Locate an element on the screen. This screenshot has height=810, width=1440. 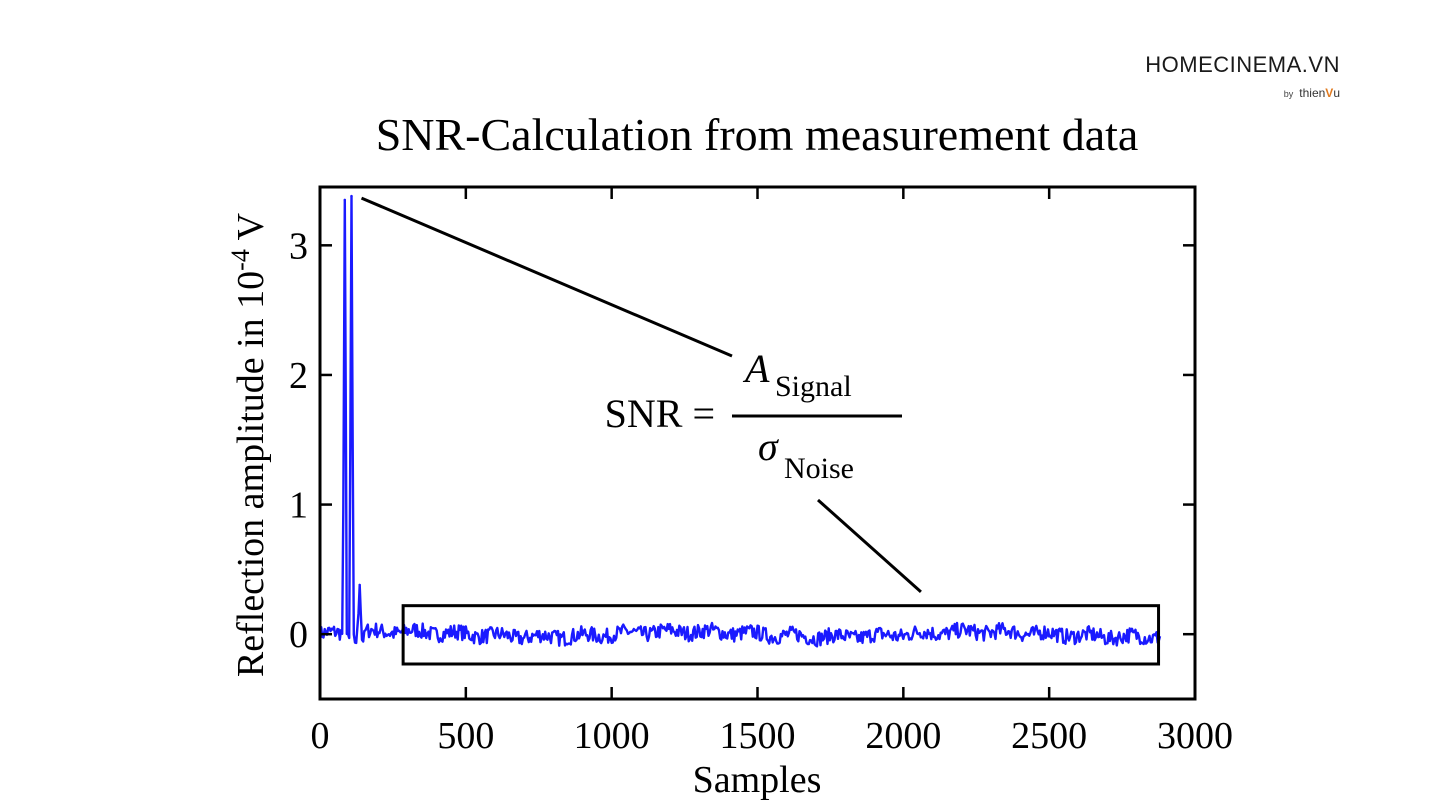
brand-sub-mark: V is located at coordinates (1329, 93).